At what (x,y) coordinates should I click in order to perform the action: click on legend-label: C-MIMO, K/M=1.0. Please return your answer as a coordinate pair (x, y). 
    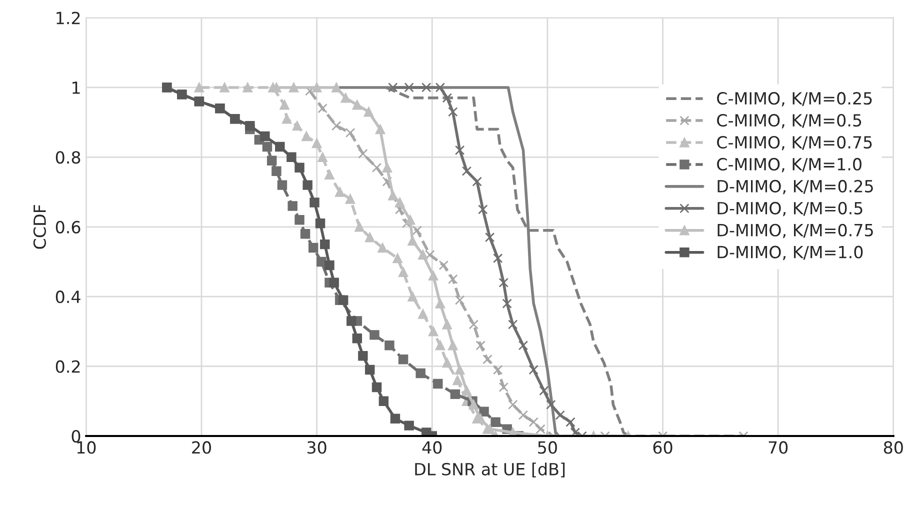
    Looking at the image, I should click on (789, 165).